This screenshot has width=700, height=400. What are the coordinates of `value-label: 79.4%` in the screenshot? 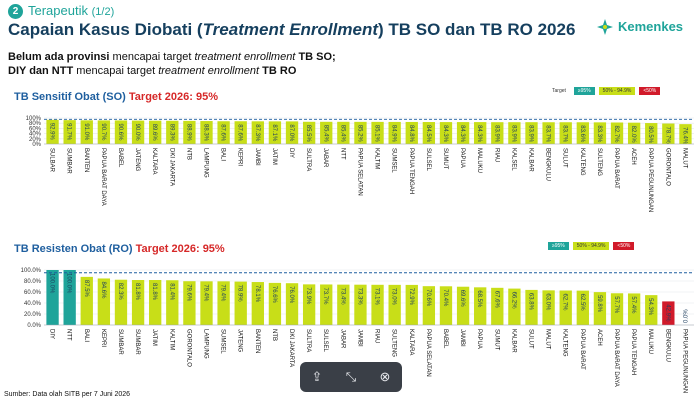 It's located at (206, 293).